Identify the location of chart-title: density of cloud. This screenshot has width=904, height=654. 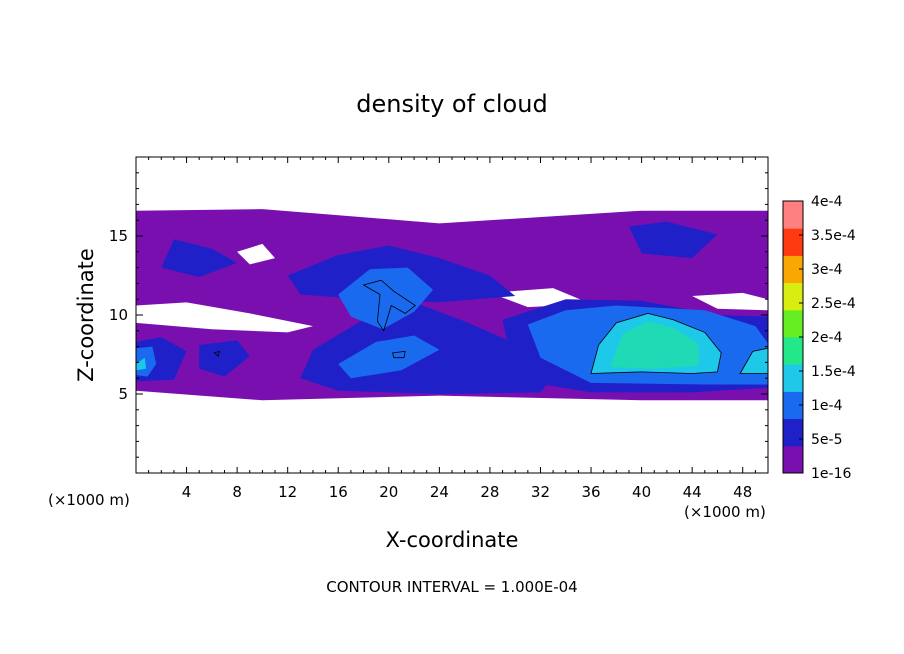
(451, 104).